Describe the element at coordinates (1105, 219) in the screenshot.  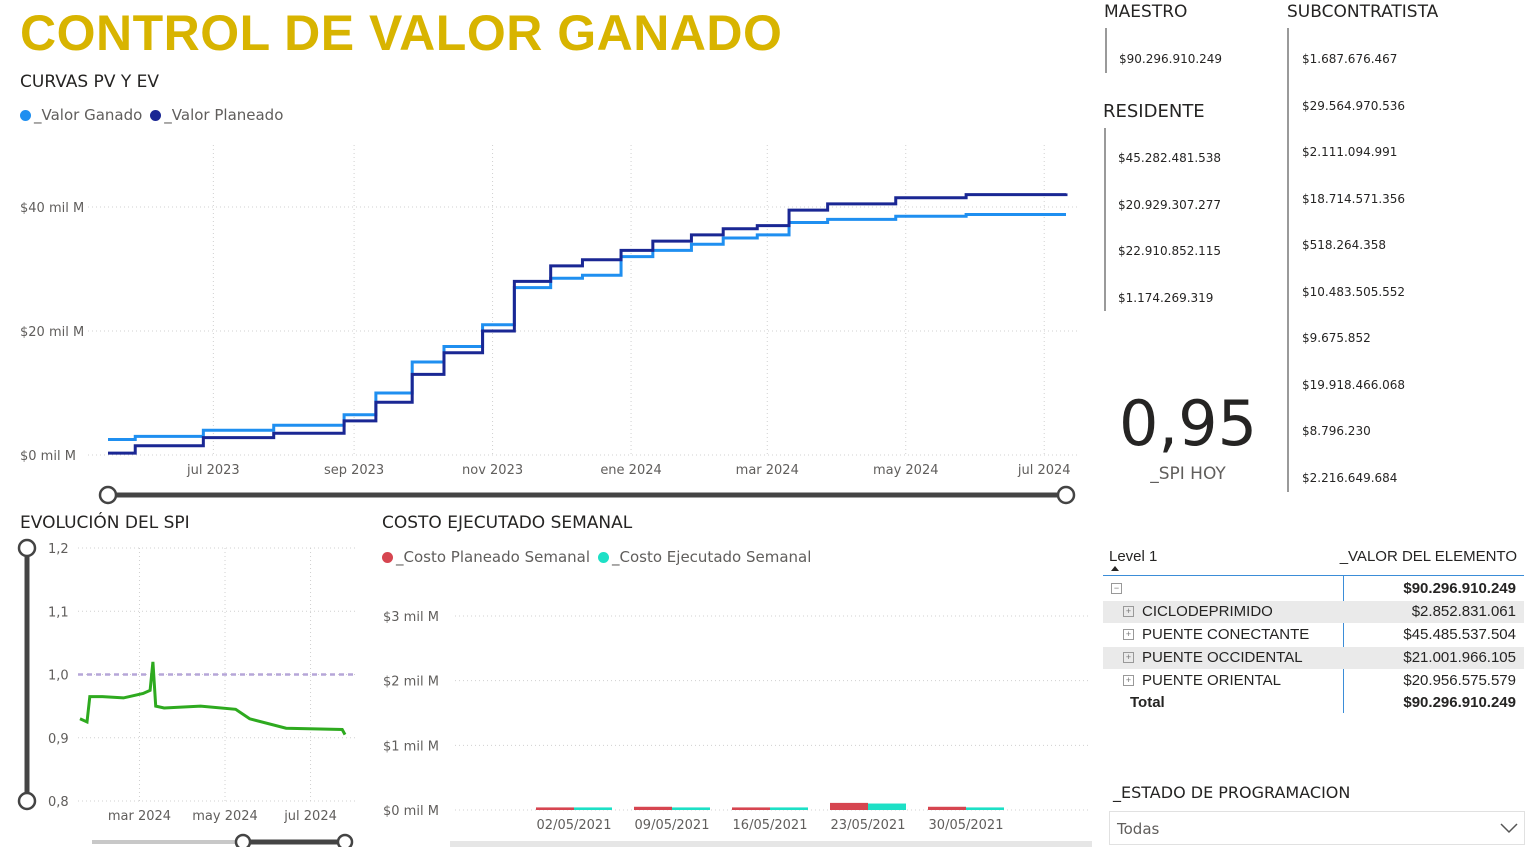
I see `residente-divider` at that location.